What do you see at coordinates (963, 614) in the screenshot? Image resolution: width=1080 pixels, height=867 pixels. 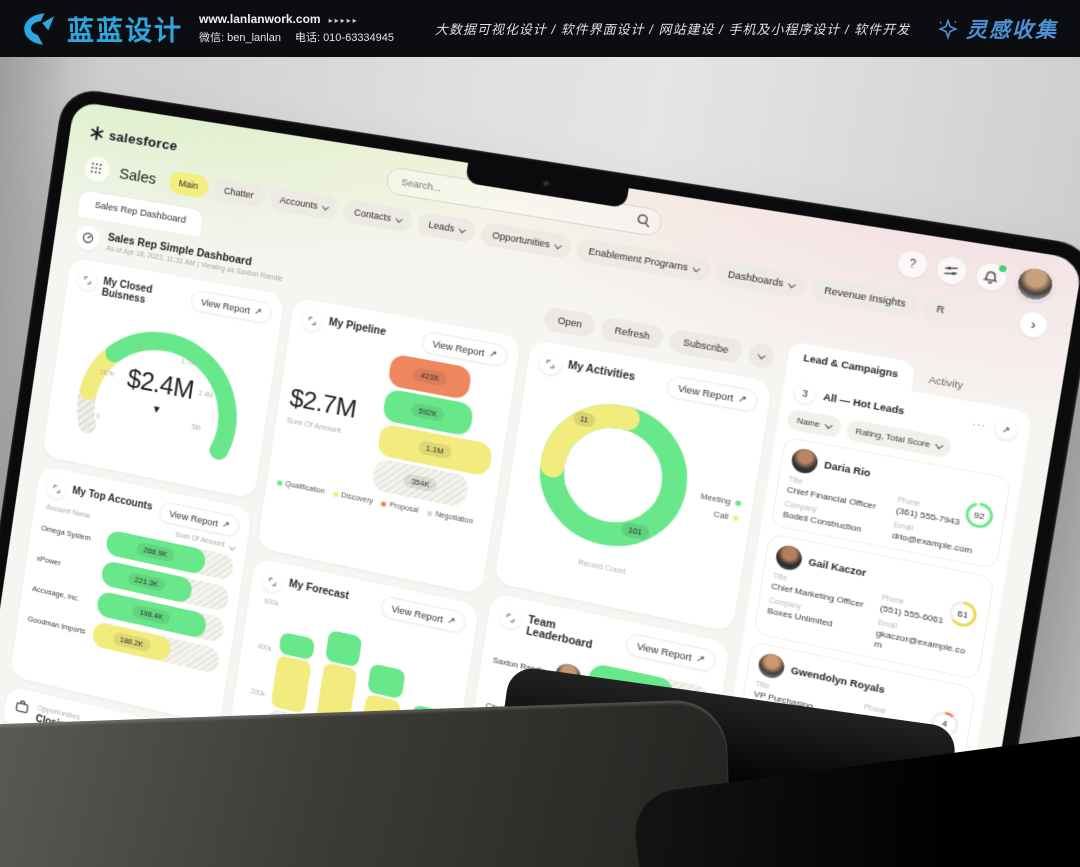 I see `lead-score-ring: 61` at bounding box center [963, 614].